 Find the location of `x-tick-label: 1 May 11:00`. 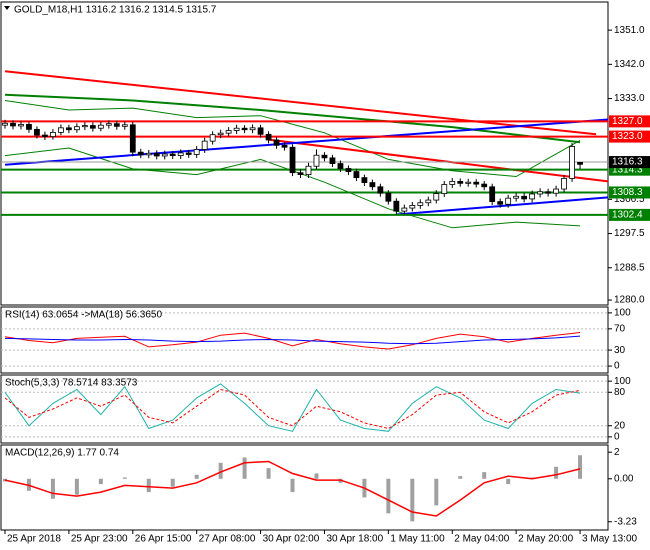

x-tick-label: 1 May 11:00 is located at coordinates (417, 539).